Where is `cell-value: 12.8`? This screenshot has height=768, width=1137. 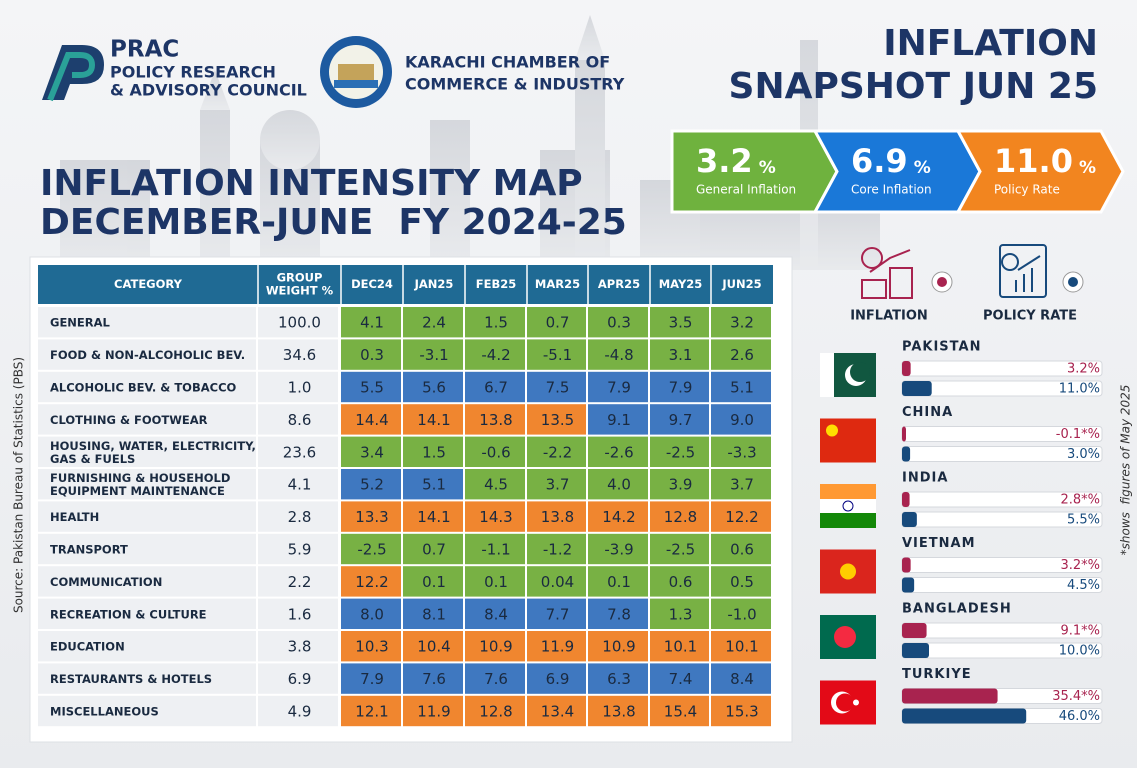
cell-value: 12.8 is located at coordinates (680, 517).